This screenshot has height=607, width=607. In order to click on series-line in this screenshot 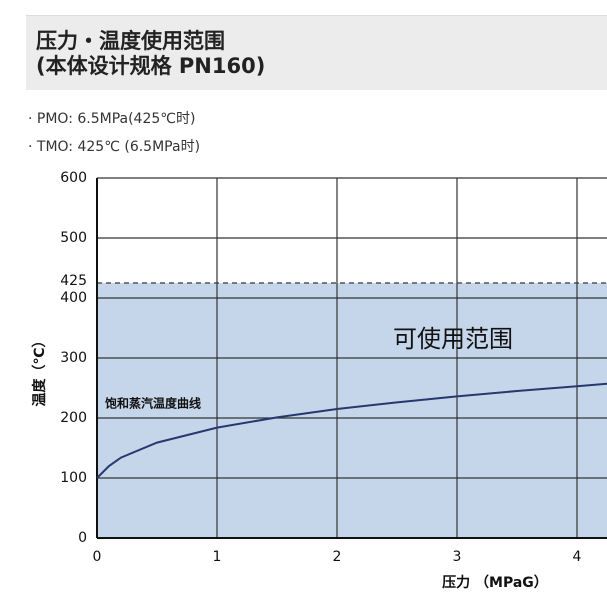, I will do `click(351, 430)`.